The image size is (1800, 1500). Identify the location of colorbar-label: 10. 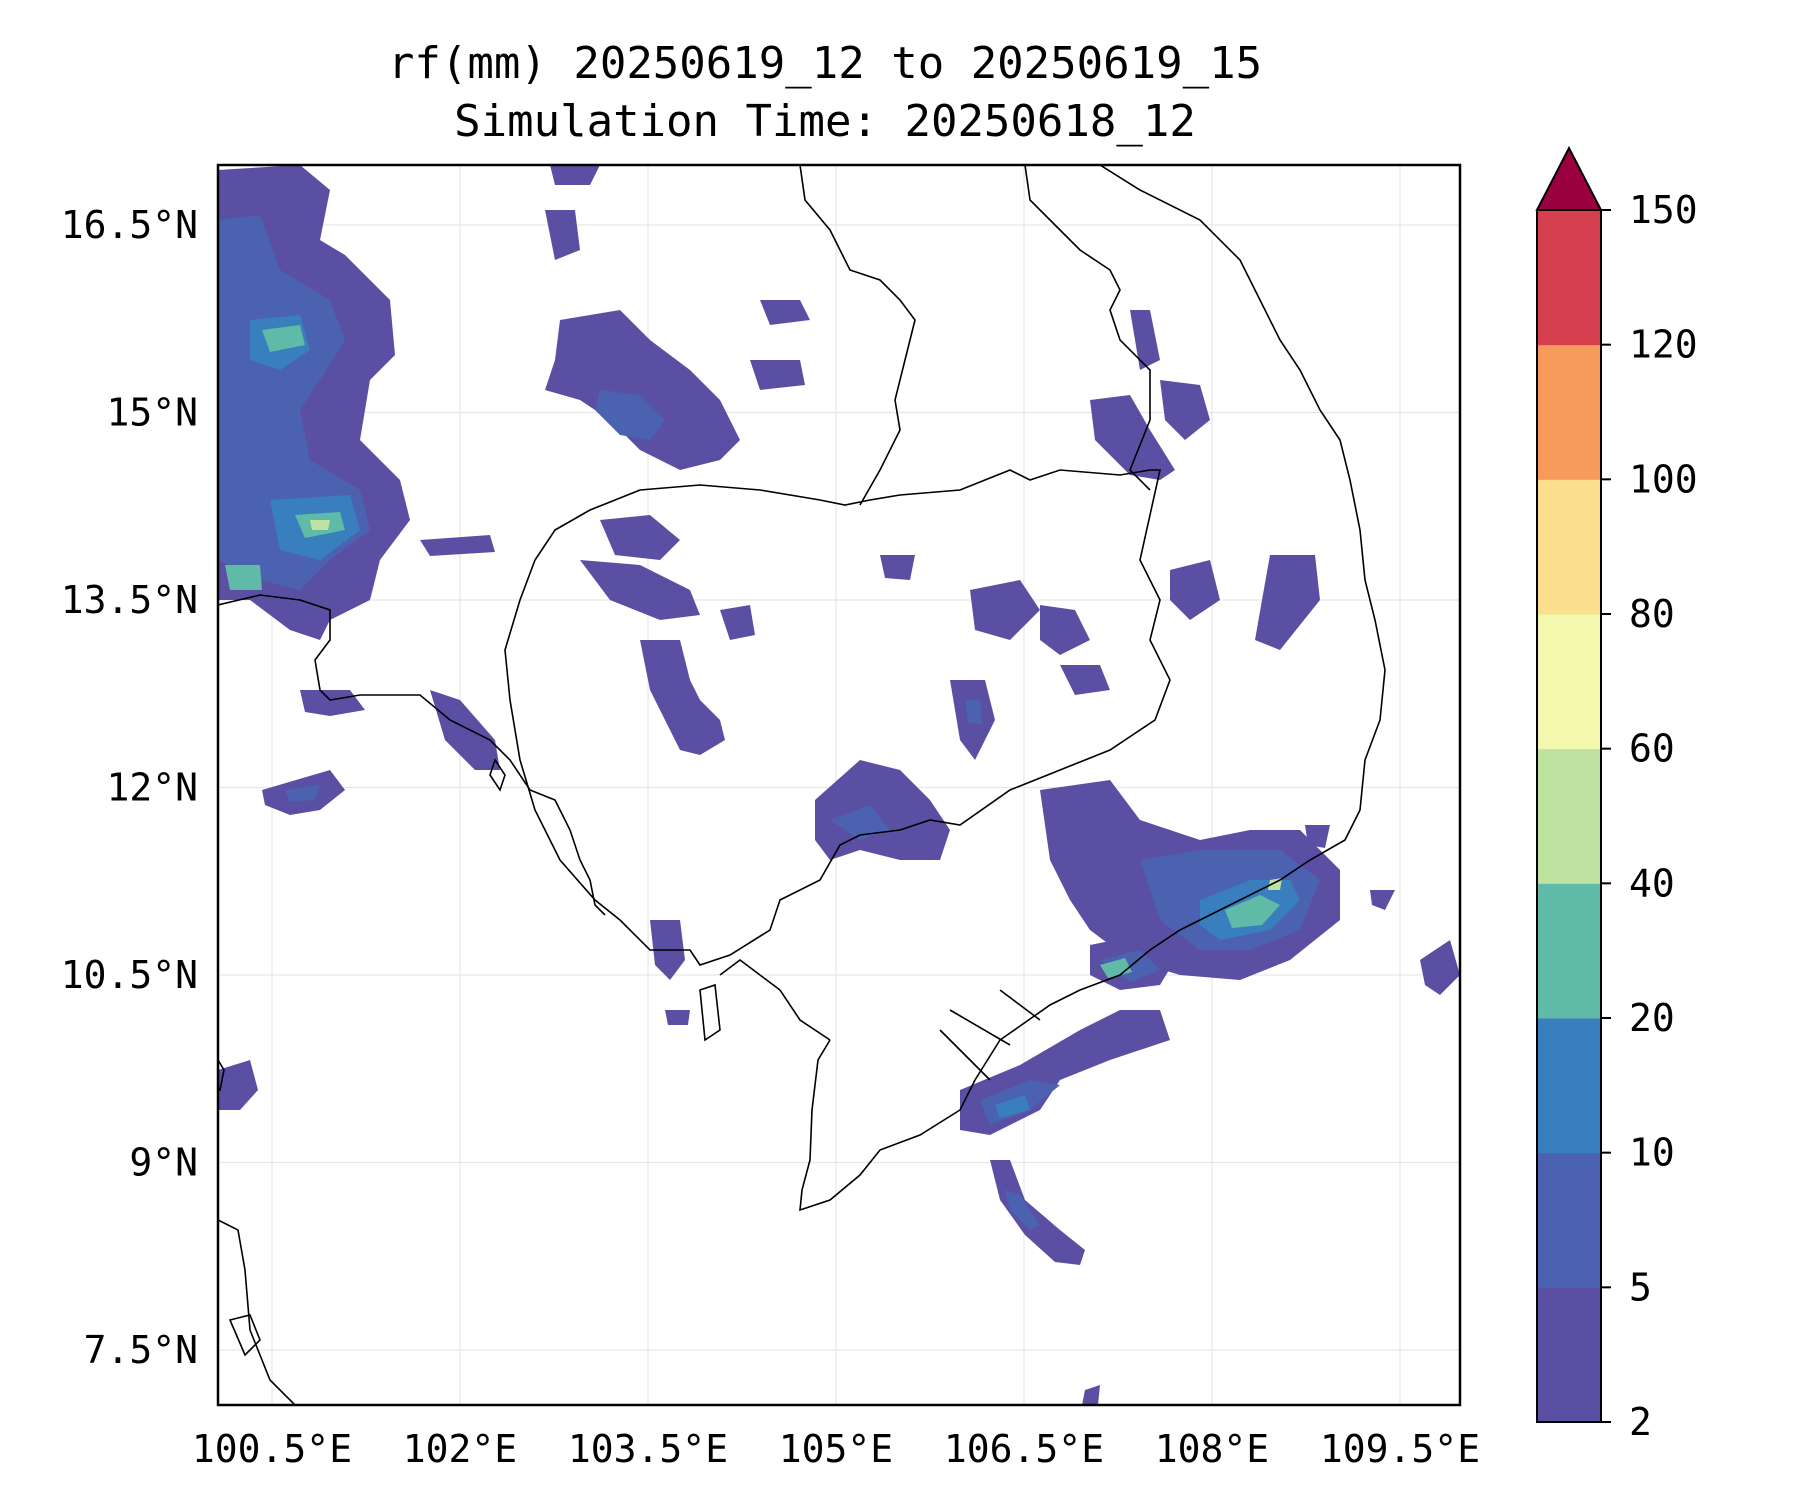
(1652, 1153).